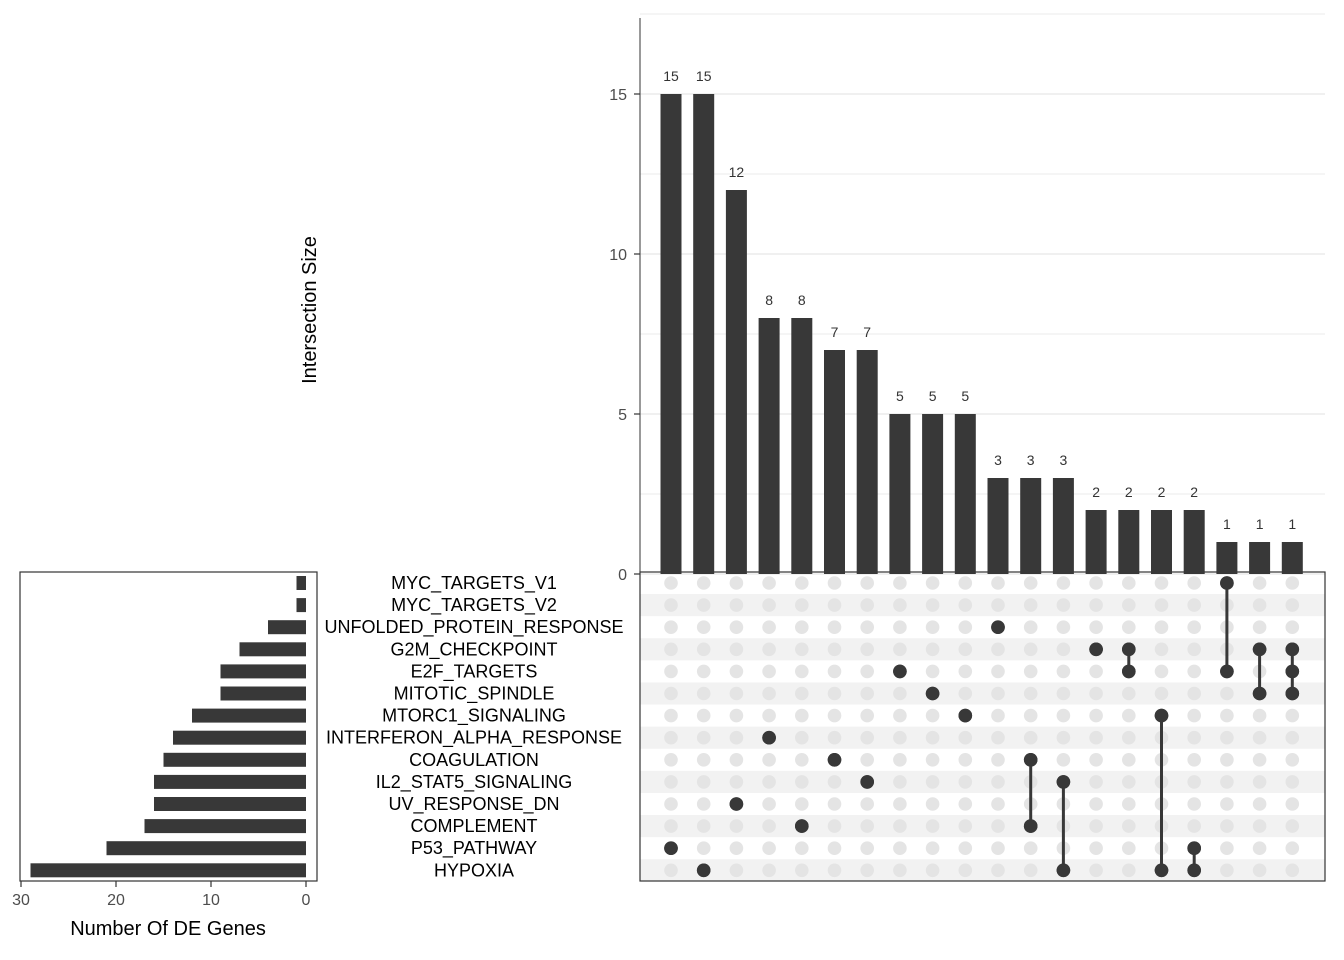  I want to click on intersection-bar-label: 3, so click(998, 460).